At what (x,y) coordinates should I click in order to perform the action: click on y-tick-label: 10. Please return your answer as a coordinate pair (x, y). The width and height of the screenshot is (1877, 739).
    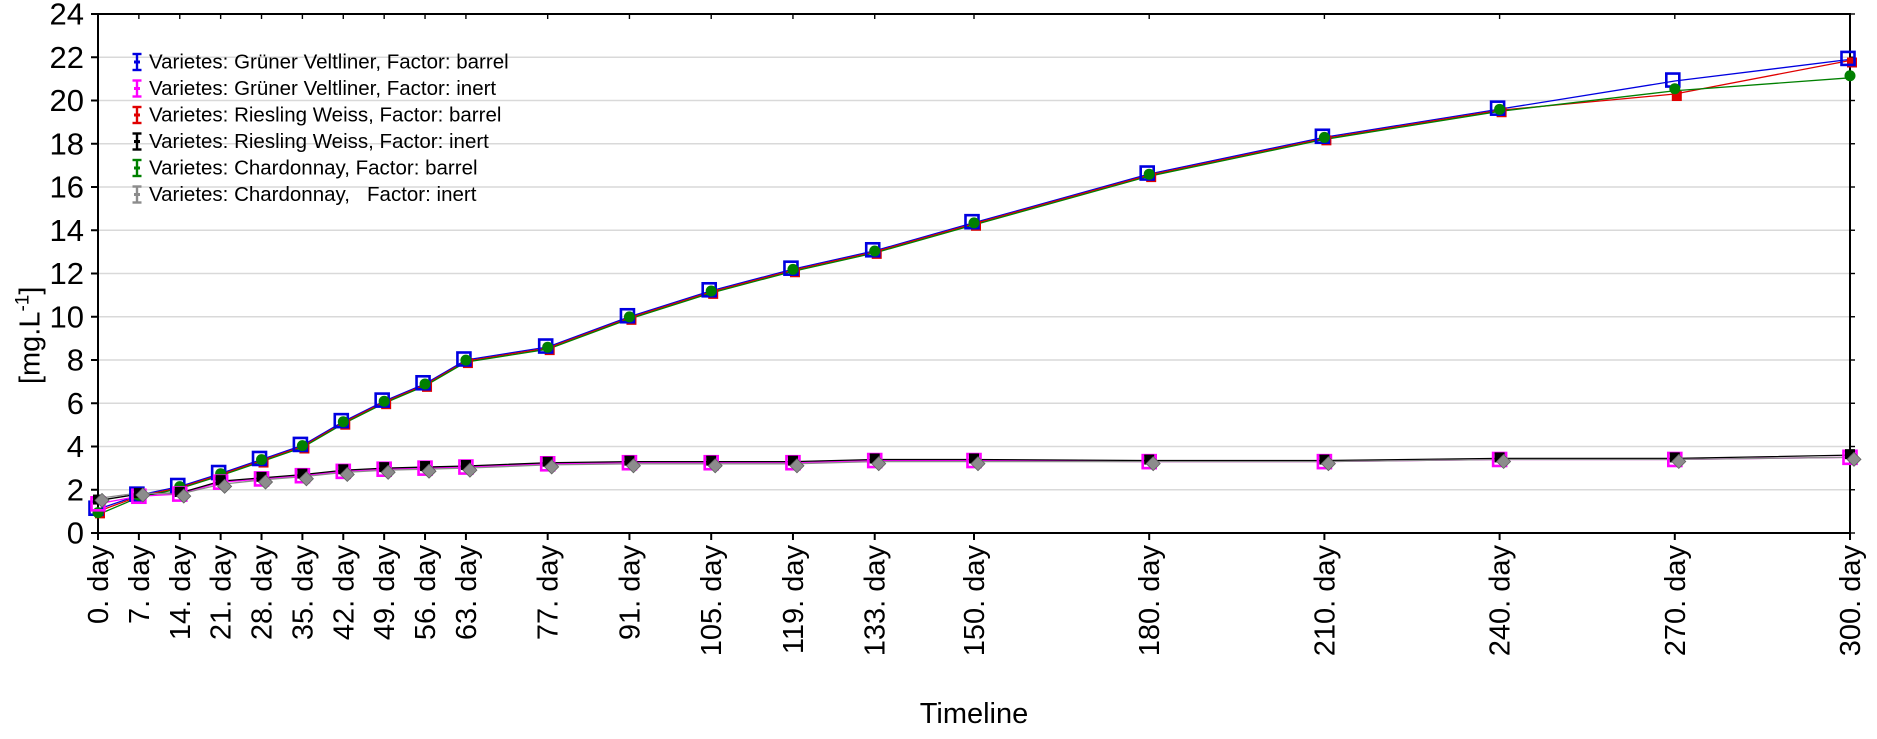
    Looking at the image, I should click on (67, 316).